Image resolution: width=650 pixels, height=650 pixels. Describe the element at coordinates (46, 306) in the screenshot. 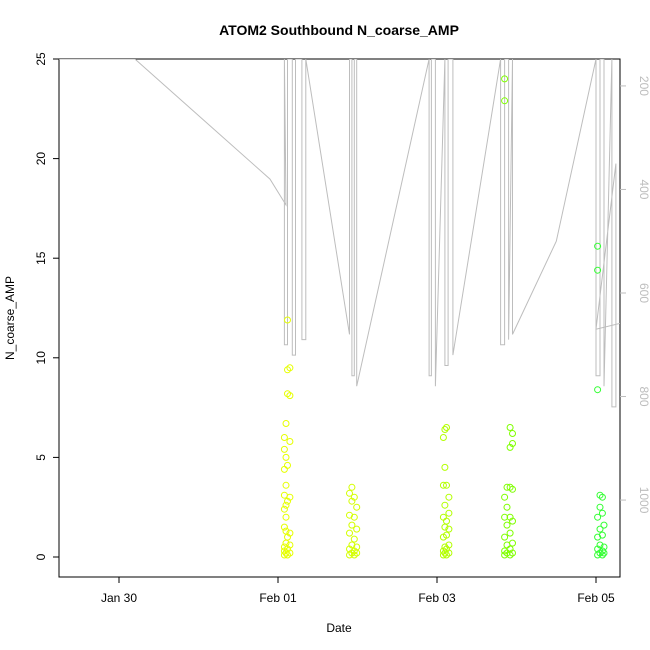

I see `y-axis: 0 5 10 15 20 25` at that location.